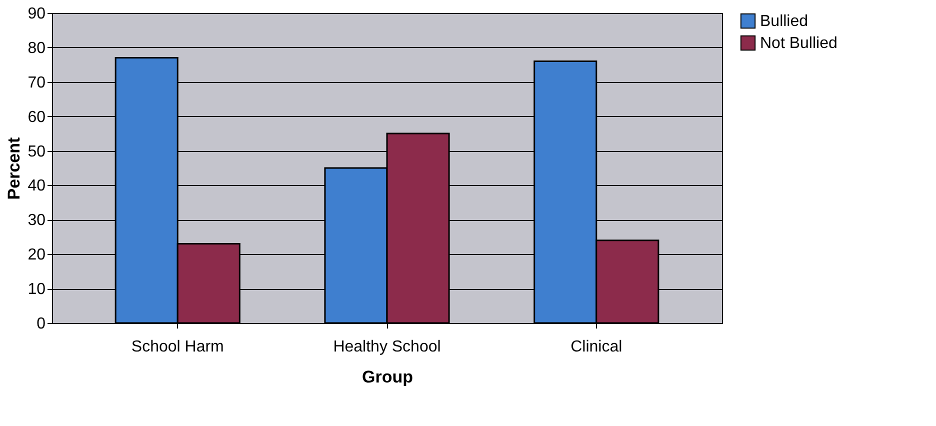 This screenshot has height=426, width=936. Describe the element at coordinates (596, 347) in the screenshot. I see `x-tick-label: Clinical` at that location.